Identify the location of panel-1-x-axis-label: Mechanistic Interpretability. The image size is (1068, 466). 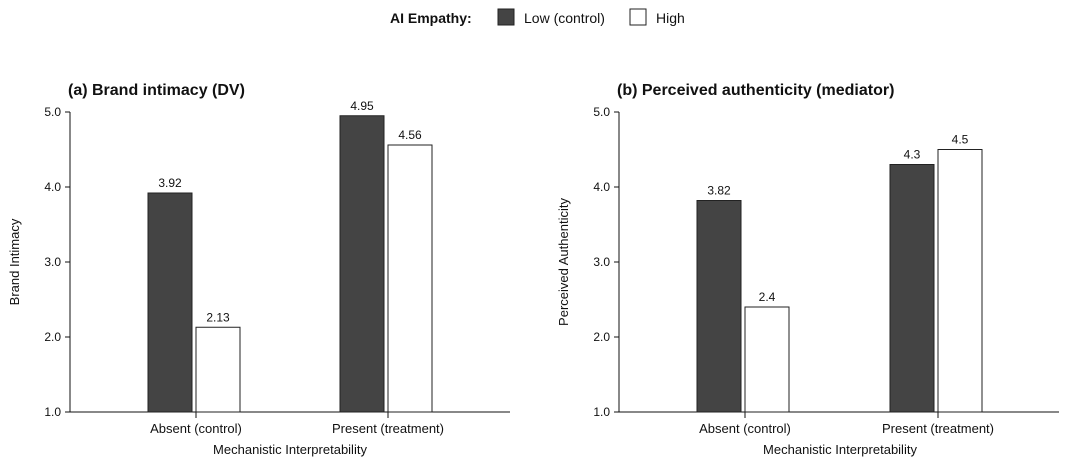
(290, 449).